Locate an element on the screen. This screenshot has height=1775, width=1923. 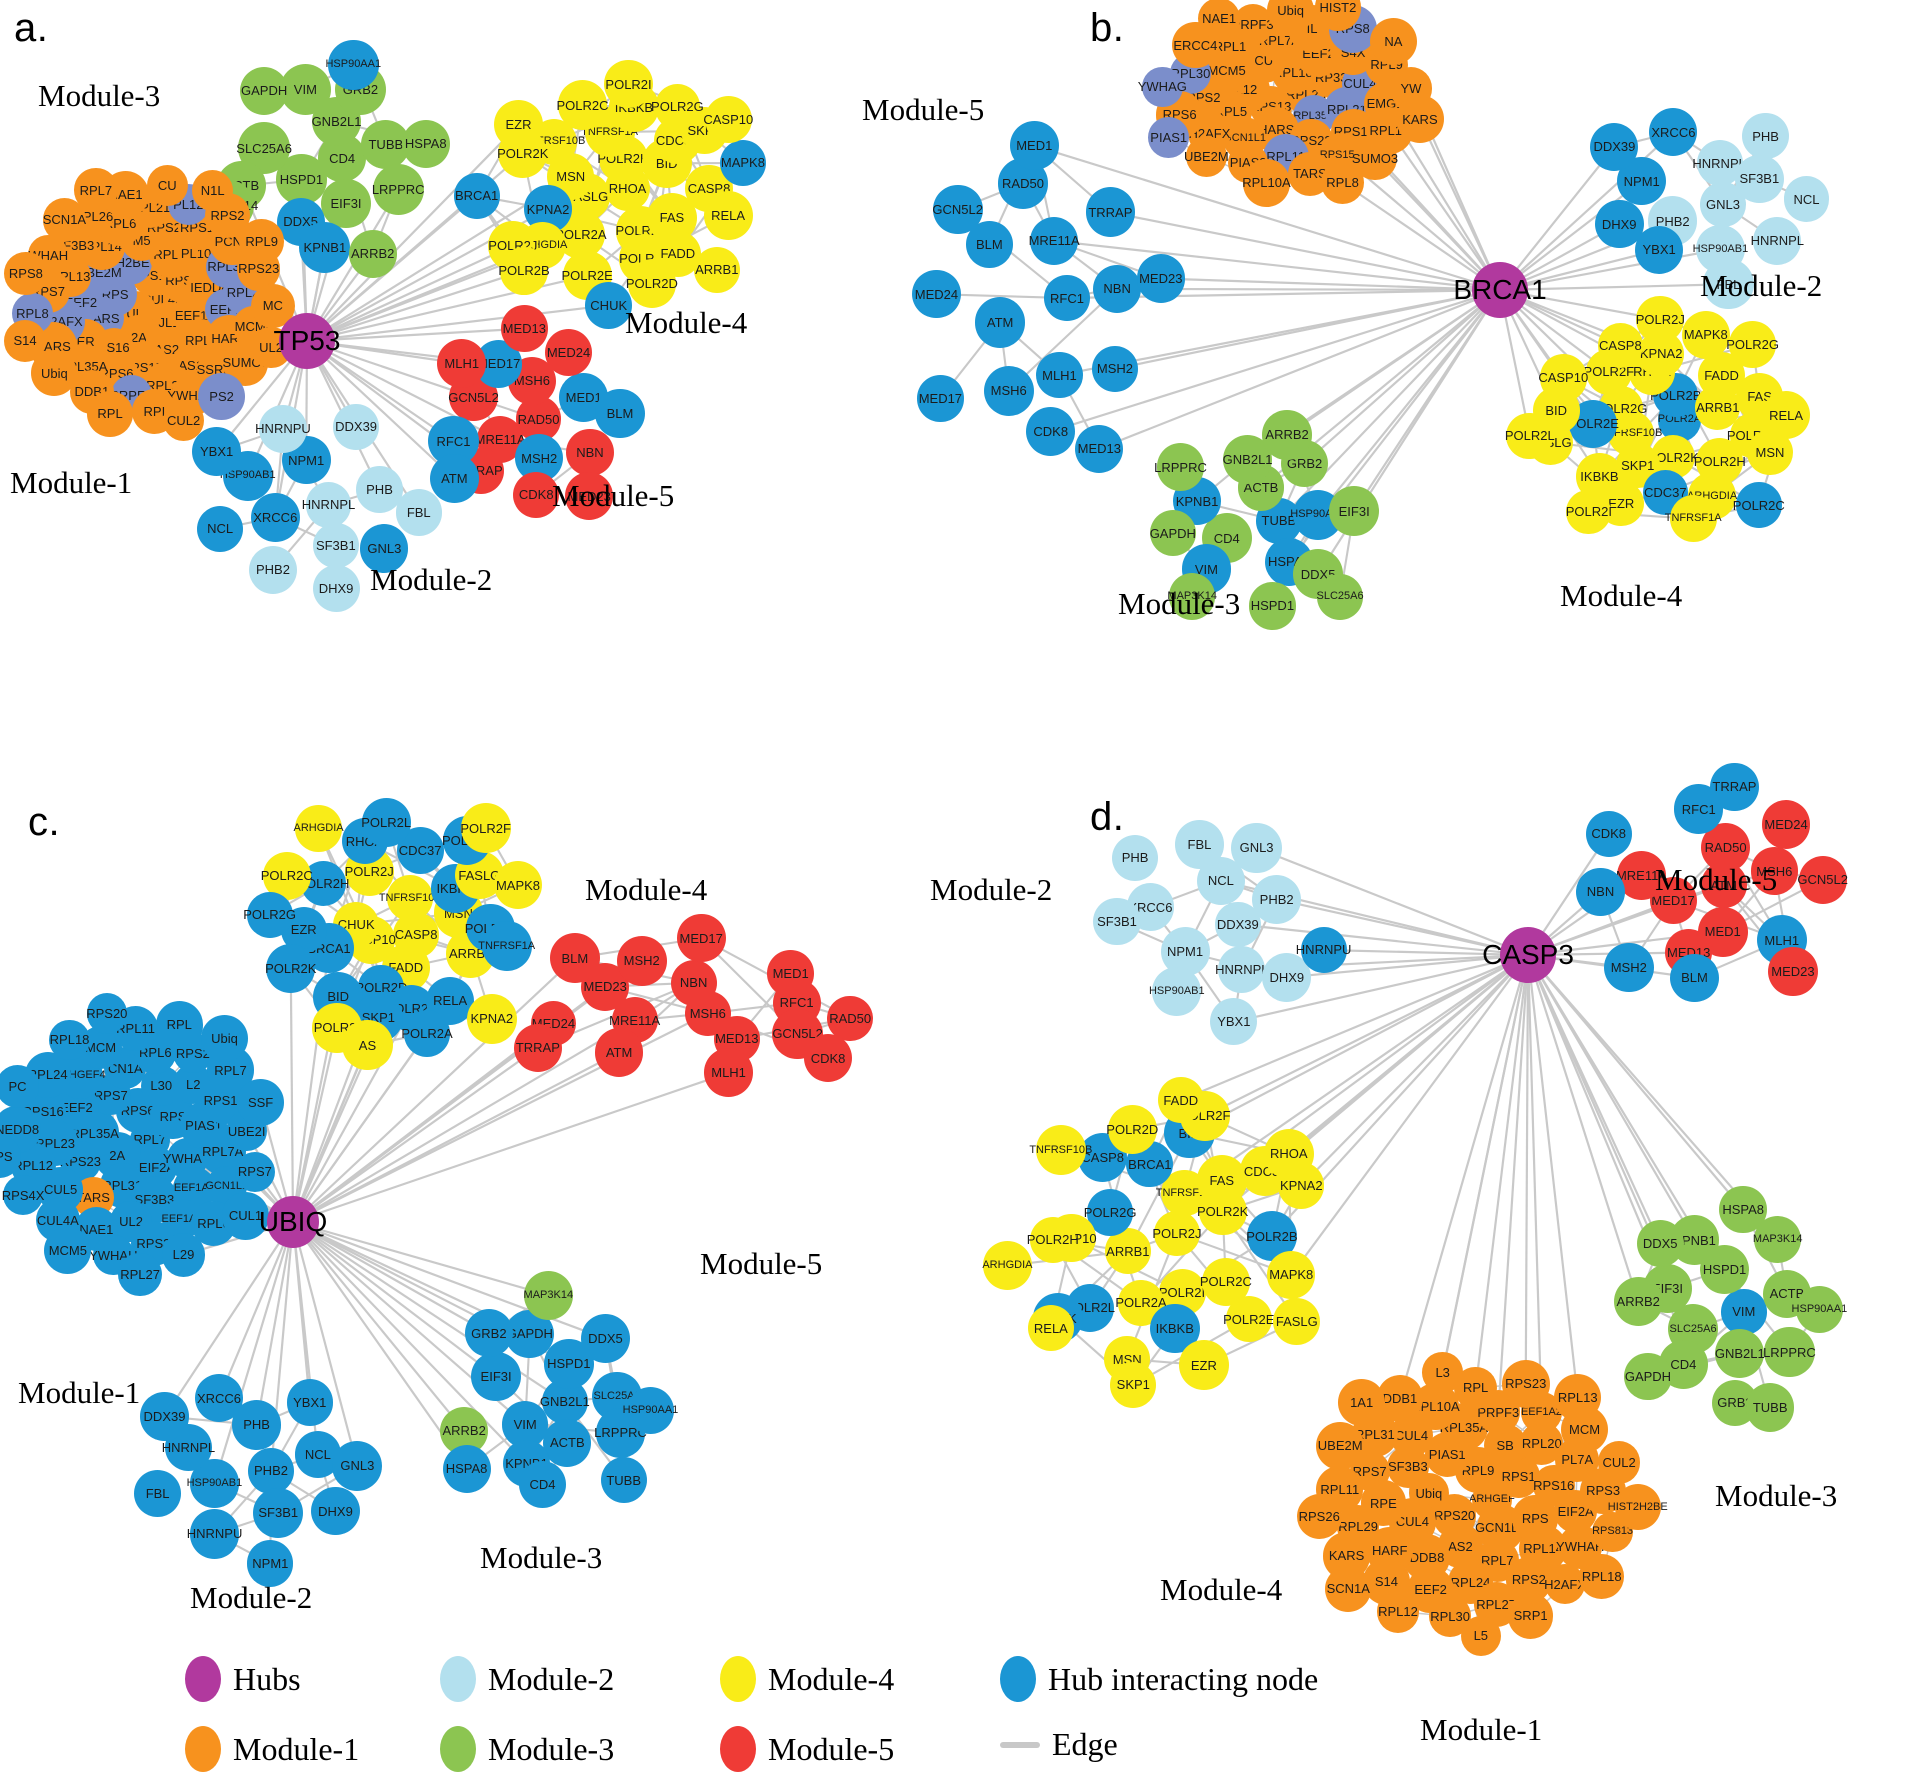
network-node: RPL is located at coordinates (110, 414).